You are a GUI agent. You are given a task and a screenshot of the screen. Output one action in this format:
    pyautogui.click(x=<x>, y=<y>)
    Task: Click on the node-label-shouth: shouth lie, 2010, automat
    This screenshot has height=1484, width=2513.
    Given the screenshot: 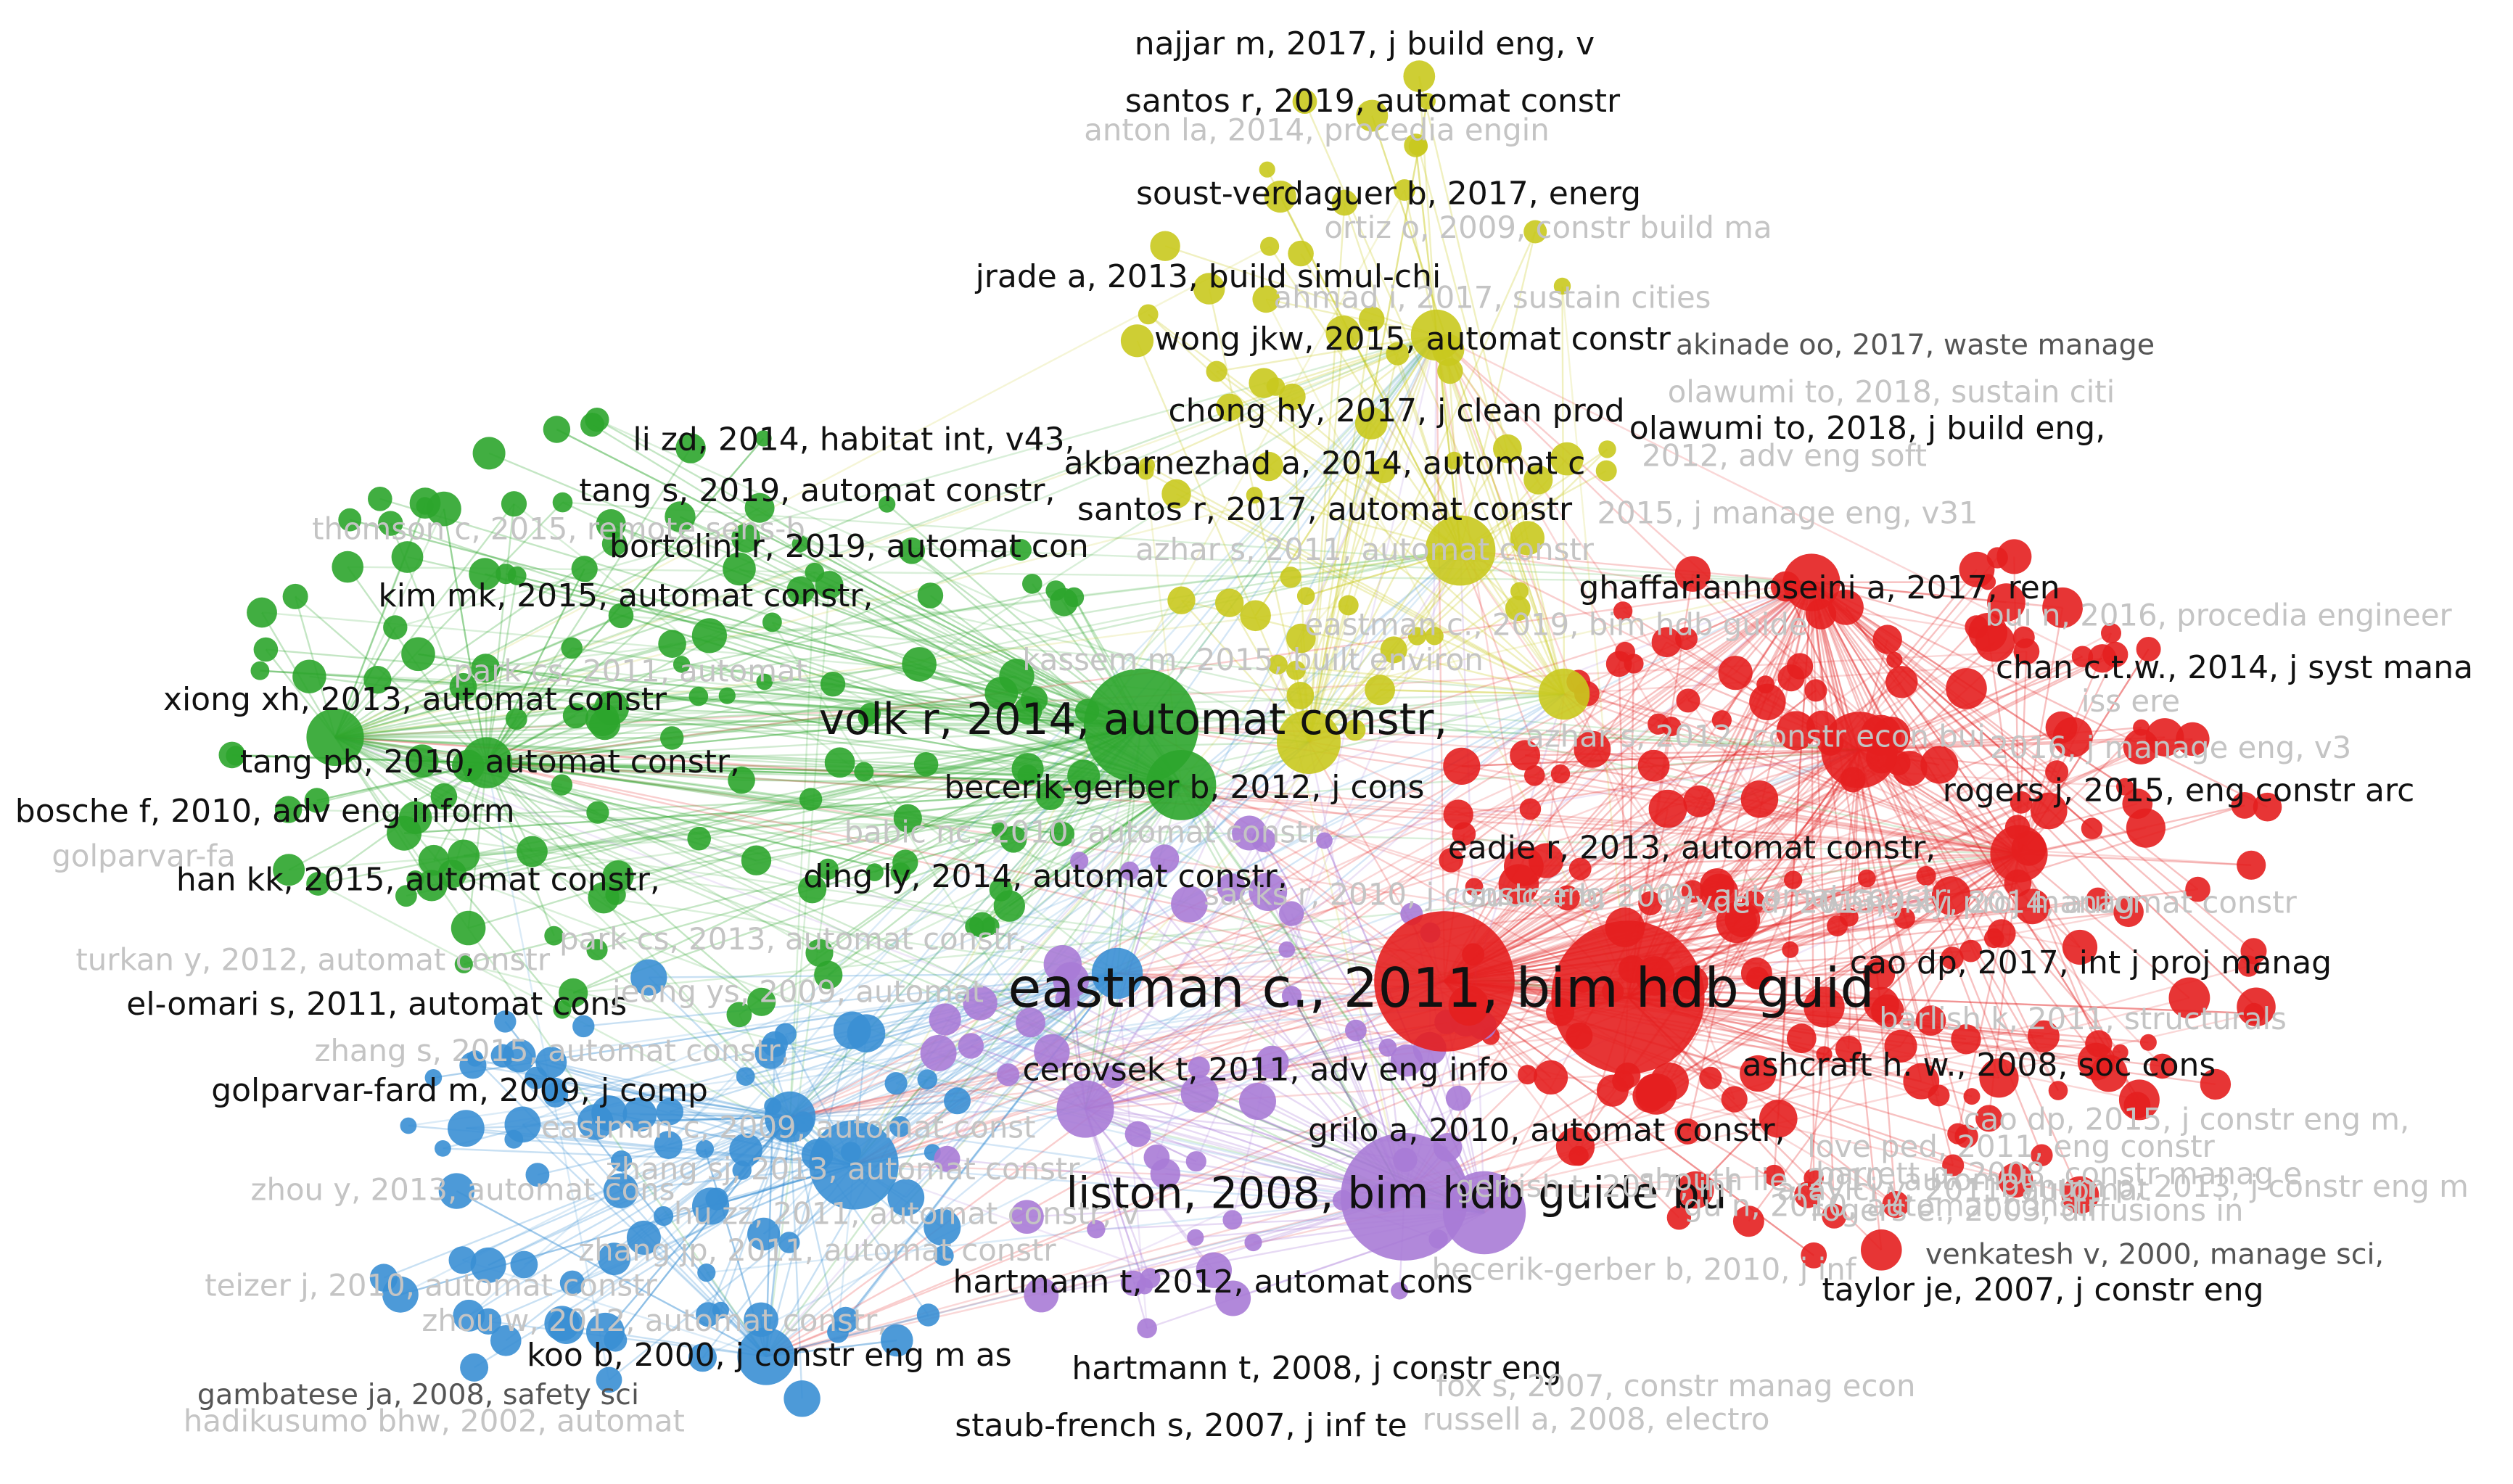 What is the action you would take?
    pyautogui.click(x=1835, y=1179)
    